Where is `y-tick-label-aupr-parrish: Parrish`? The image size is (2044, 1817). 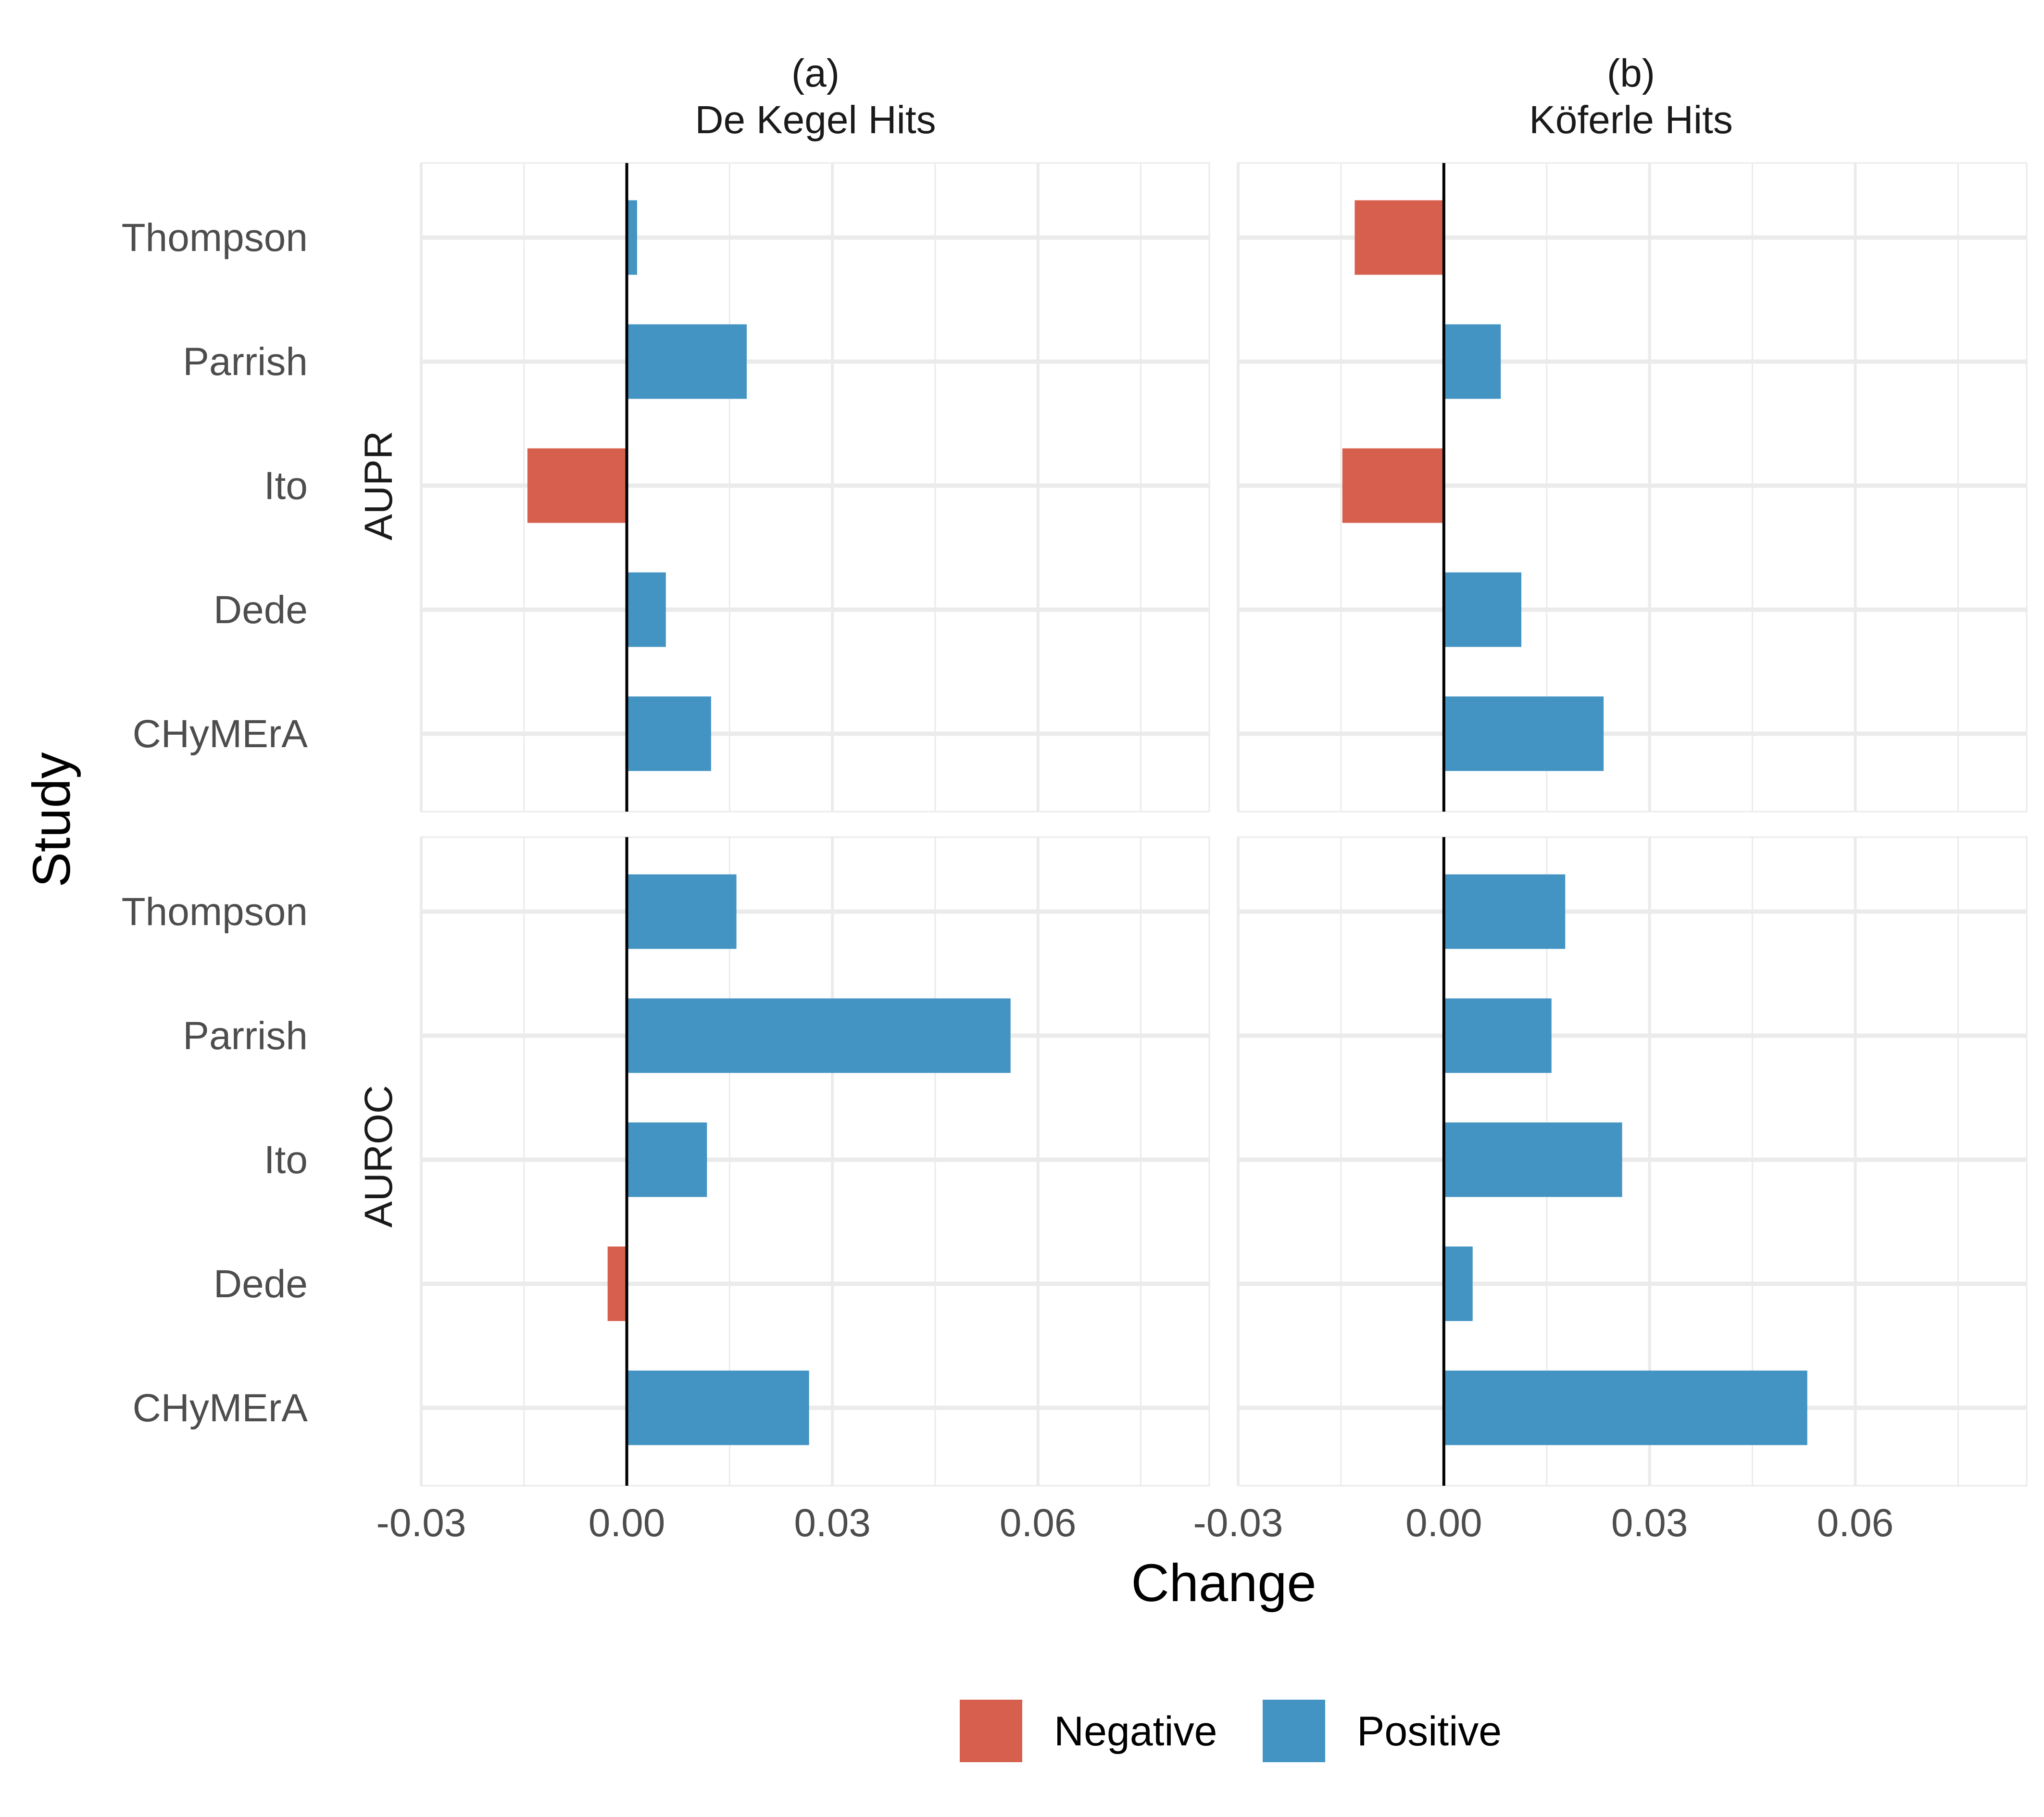 y-tick-label-aupr-parrish: Parrish is located at coordinates (245, 362).